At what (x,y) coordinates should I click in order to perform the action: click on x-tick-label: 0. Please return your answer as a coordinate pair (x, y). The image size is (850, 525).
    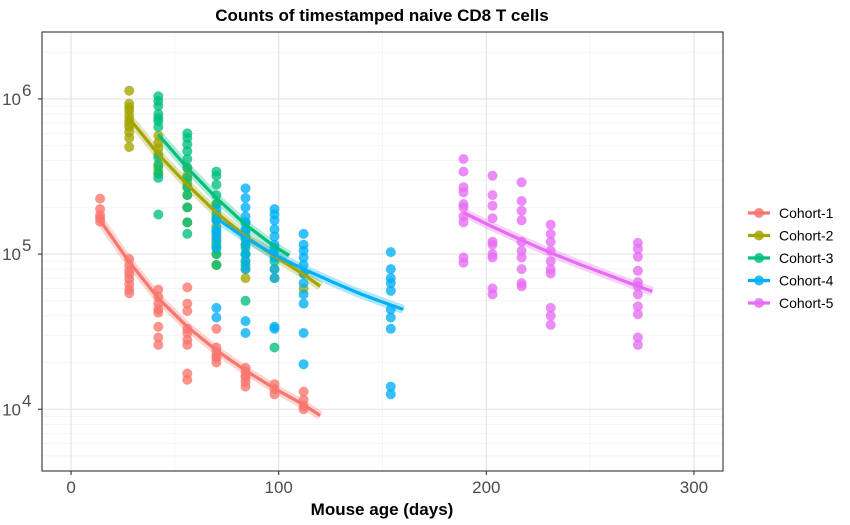
    Looking at the image, I should click on (70, 487).